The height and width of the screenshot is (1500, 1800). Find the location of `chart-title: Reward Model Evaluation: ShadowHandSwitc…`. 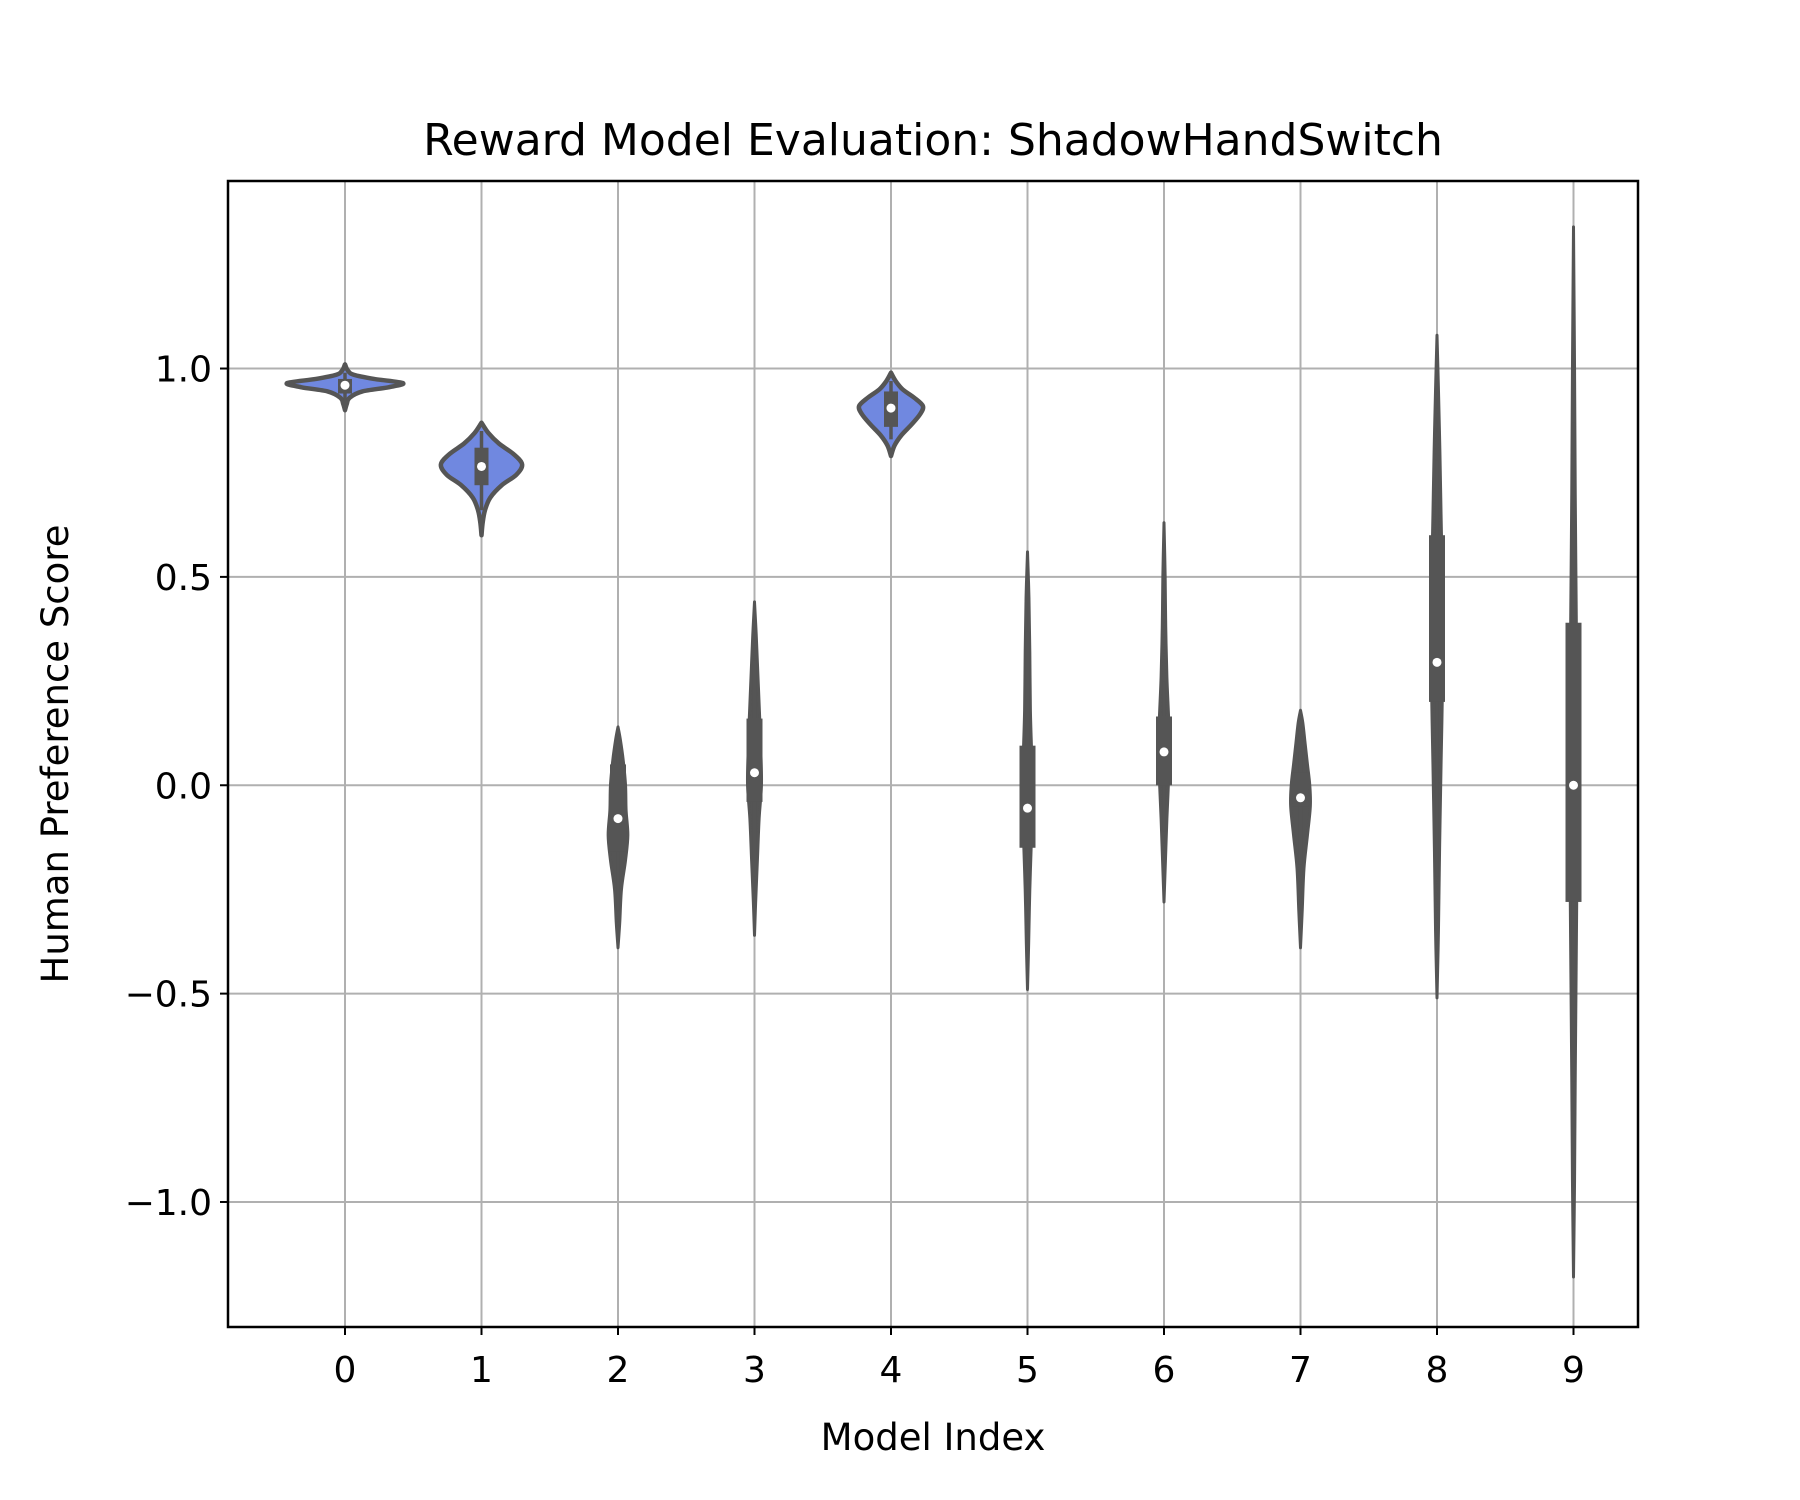

chart-title: Reward Model Evaluation: ShadowHandSwitc… is located at coordinates (933, 140).